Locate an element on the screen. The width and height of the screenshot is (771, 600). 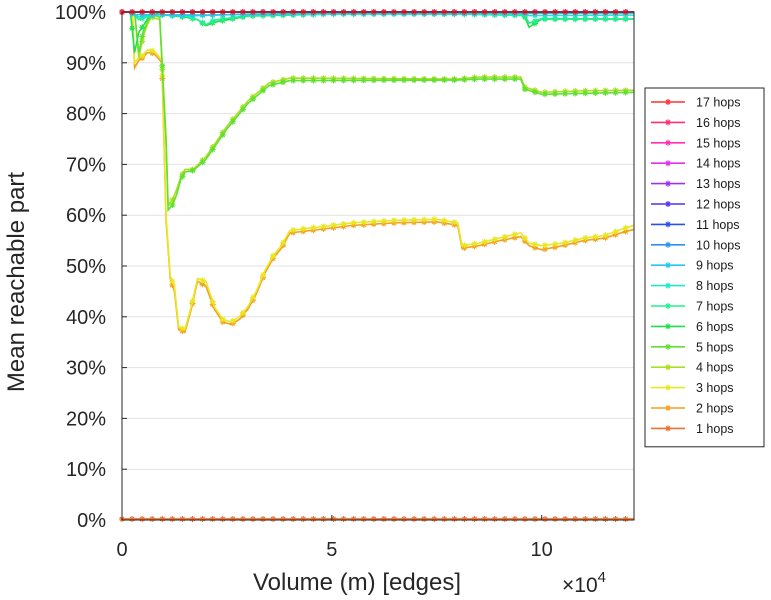
y-tick-label: 30% is located at coordinates (86, 369).